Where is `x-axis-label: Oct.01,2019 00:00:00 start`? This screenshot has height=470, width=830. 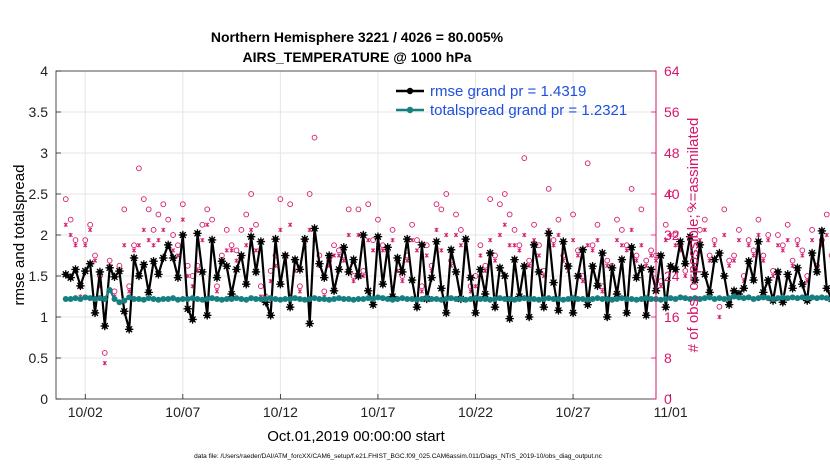 x-axis-label: Oct.01,2019 00:00:00 start is located at coordinates (356, 436).